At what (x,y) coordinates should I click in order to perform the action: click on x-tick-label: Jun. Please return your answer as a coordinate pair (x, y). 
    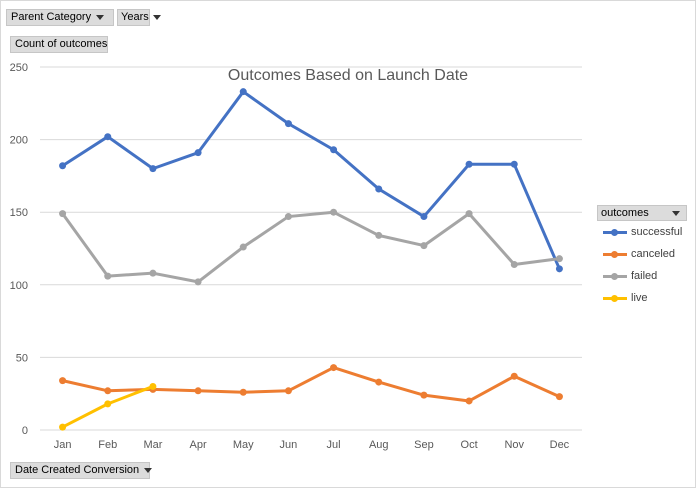
    Looking at the image, I should click on (289, 445).